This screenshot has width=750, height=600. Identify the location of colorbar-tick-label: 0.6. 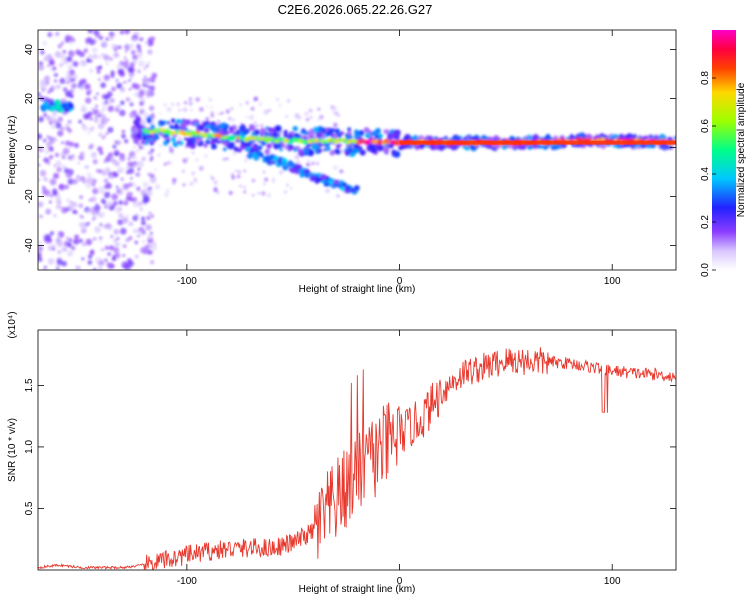
(705, 126).